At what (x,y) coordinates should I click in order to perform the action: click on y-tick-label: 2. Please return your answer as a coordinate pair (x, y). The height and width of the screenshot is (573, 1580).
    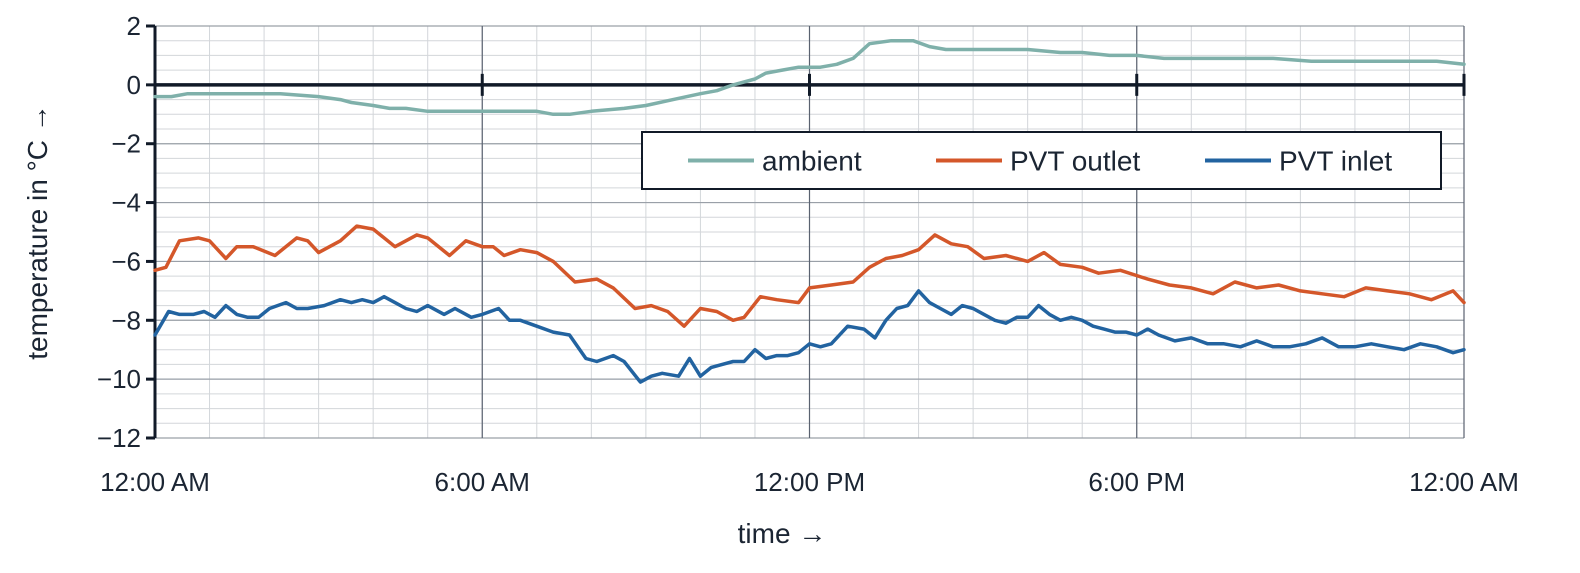
    Looking at the image, I should click on (134, 26).